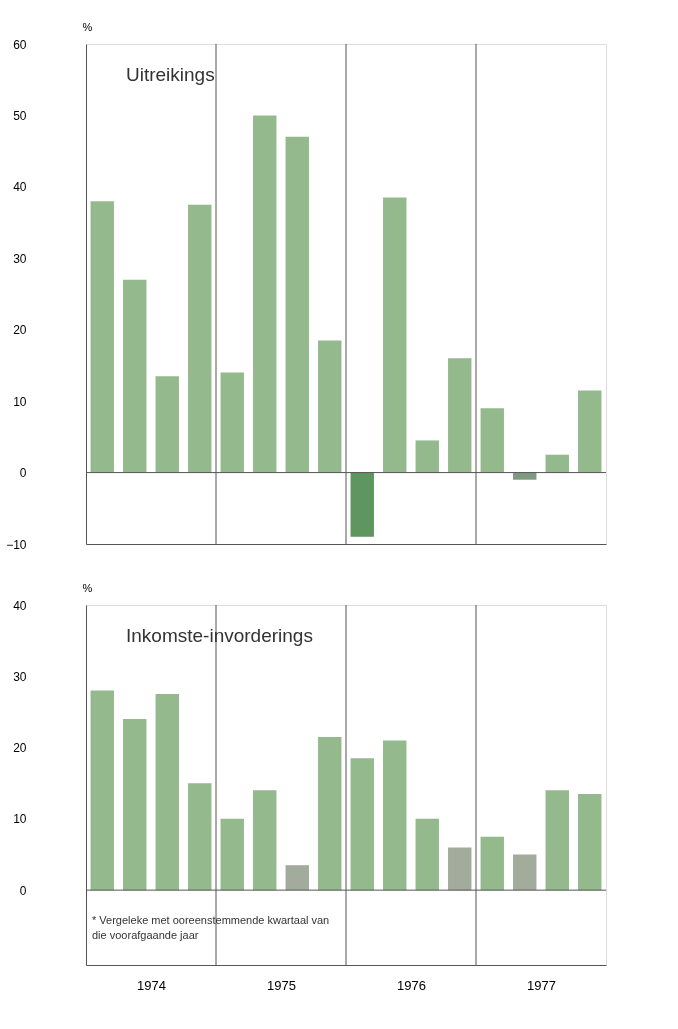 The height and width of the screenshot is (1029, 678). What do you see at coordinates (170, 74) in the screenshot?
I see `text: Uitreikings` at bounding box center [170, 74].